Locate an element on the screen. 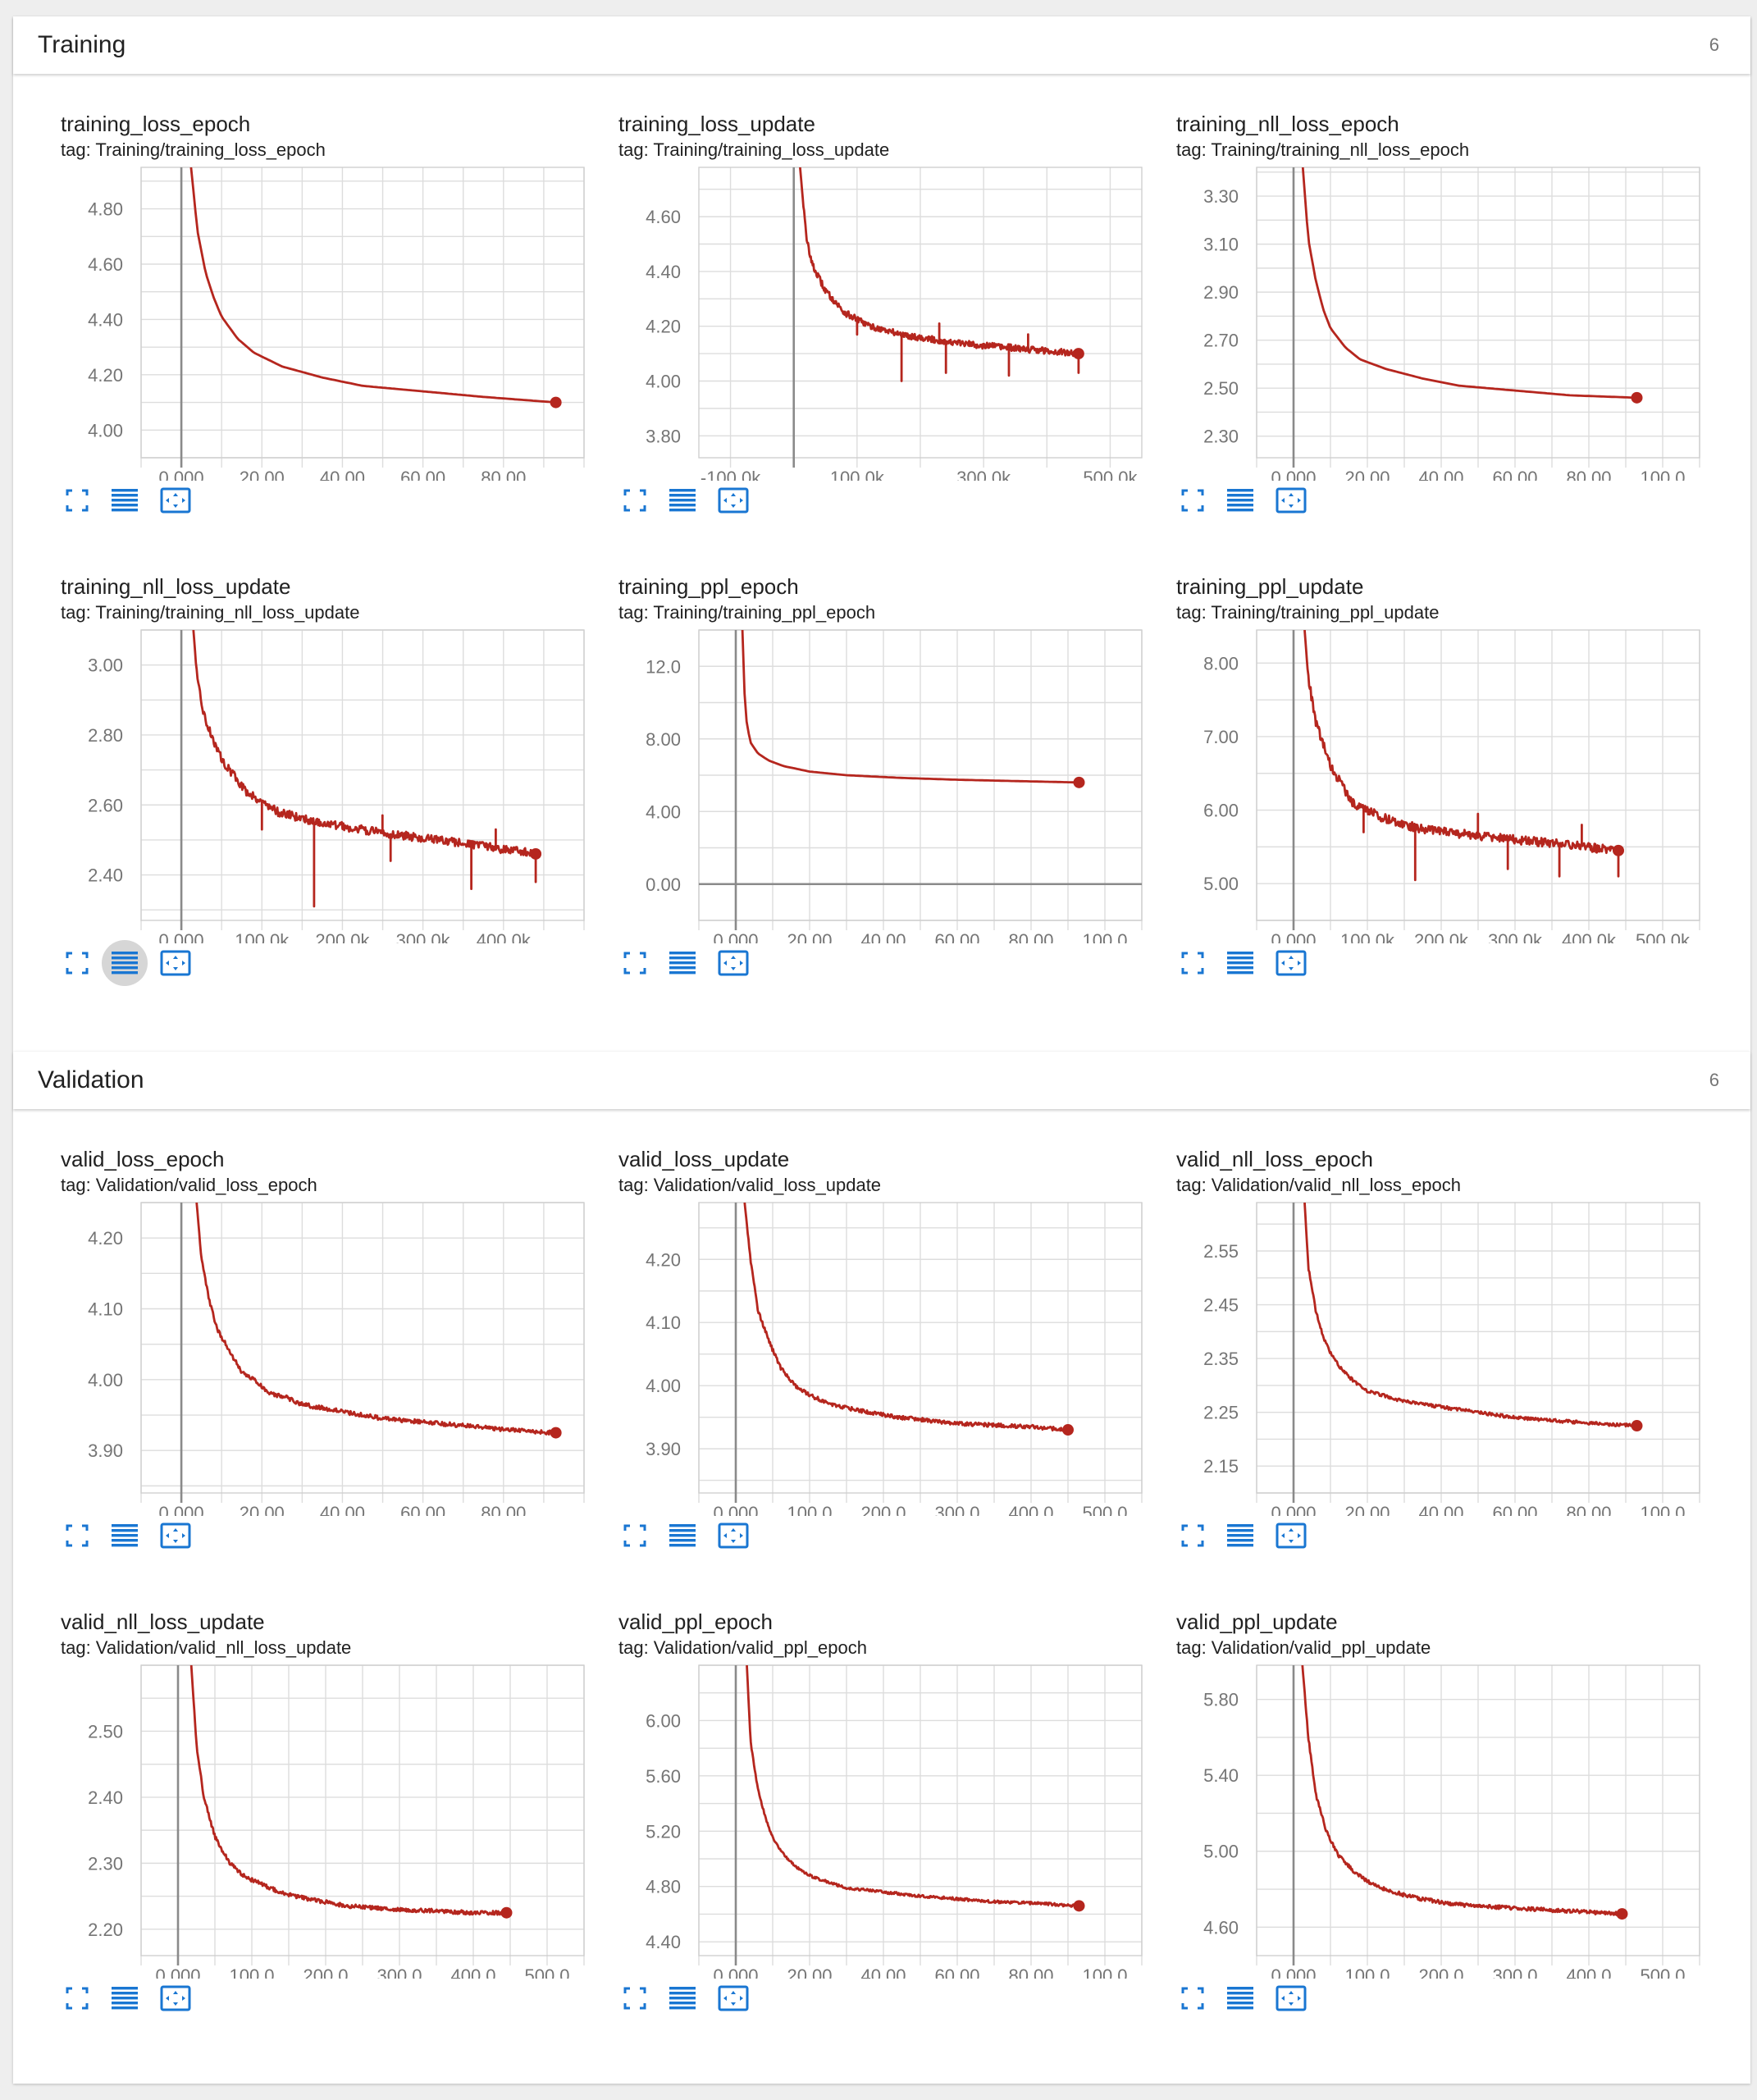  y-tick-label: 3.90 is located at coordinates (105, 1450).